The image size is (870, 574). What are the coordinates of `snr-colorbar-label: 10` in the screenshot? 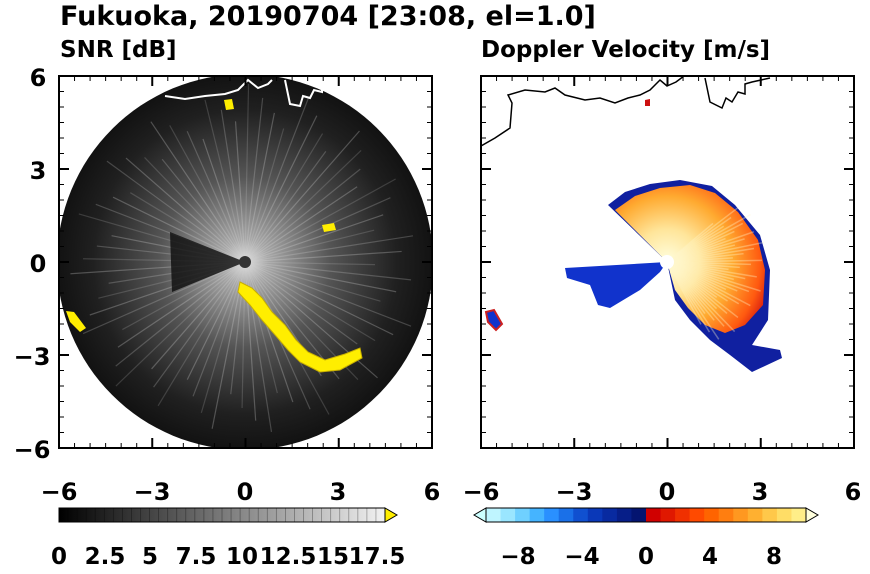 It's located at (242, 557).